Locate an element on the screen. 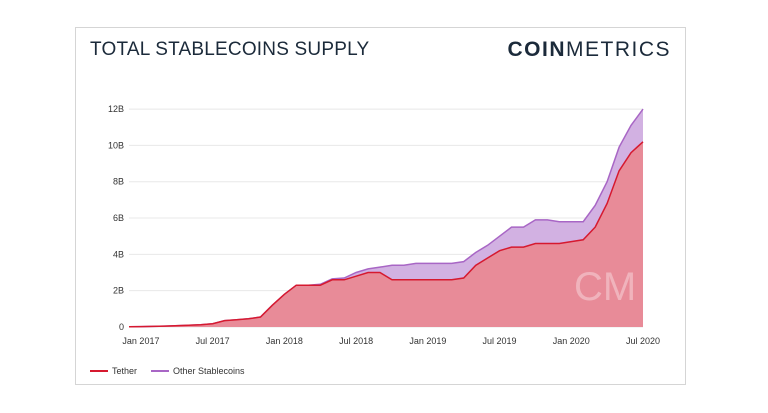 Image resolution: width=768 pixels, height=413 pixels. x-tick-label: Jul 2017 is located at coordinates (213, 341).